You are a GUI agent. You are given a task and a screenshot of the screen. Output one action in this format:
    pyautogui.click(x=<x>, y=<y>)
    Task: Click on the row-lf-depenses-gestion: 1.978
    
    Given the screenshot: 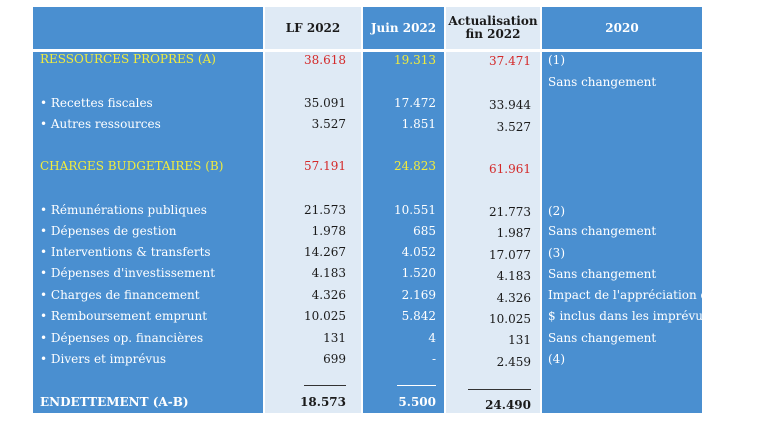 What is the action you would take?
    pyautogui.click(x=328, y=231)
    